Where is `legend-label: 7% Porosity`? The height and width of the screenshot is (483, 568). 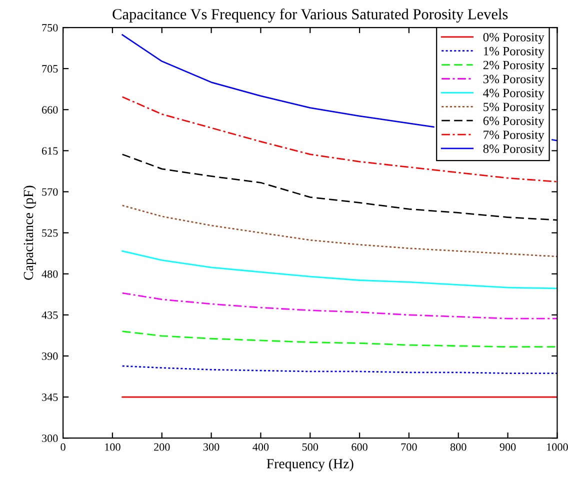 legend-label: 7% Porosity is located at coordinates (514, 136).